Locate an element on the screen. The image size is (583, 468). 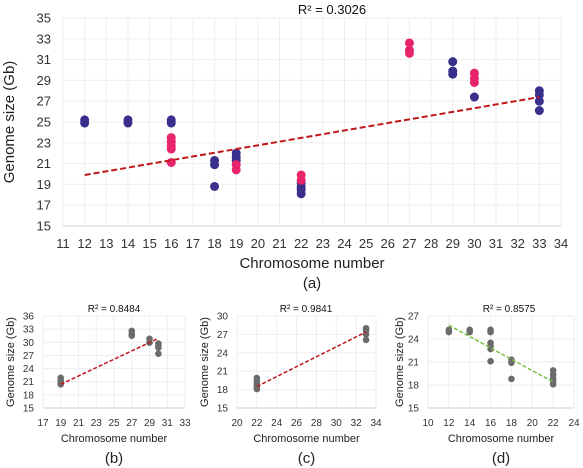
panel-label: (b) is located at coordinates (114, 458).